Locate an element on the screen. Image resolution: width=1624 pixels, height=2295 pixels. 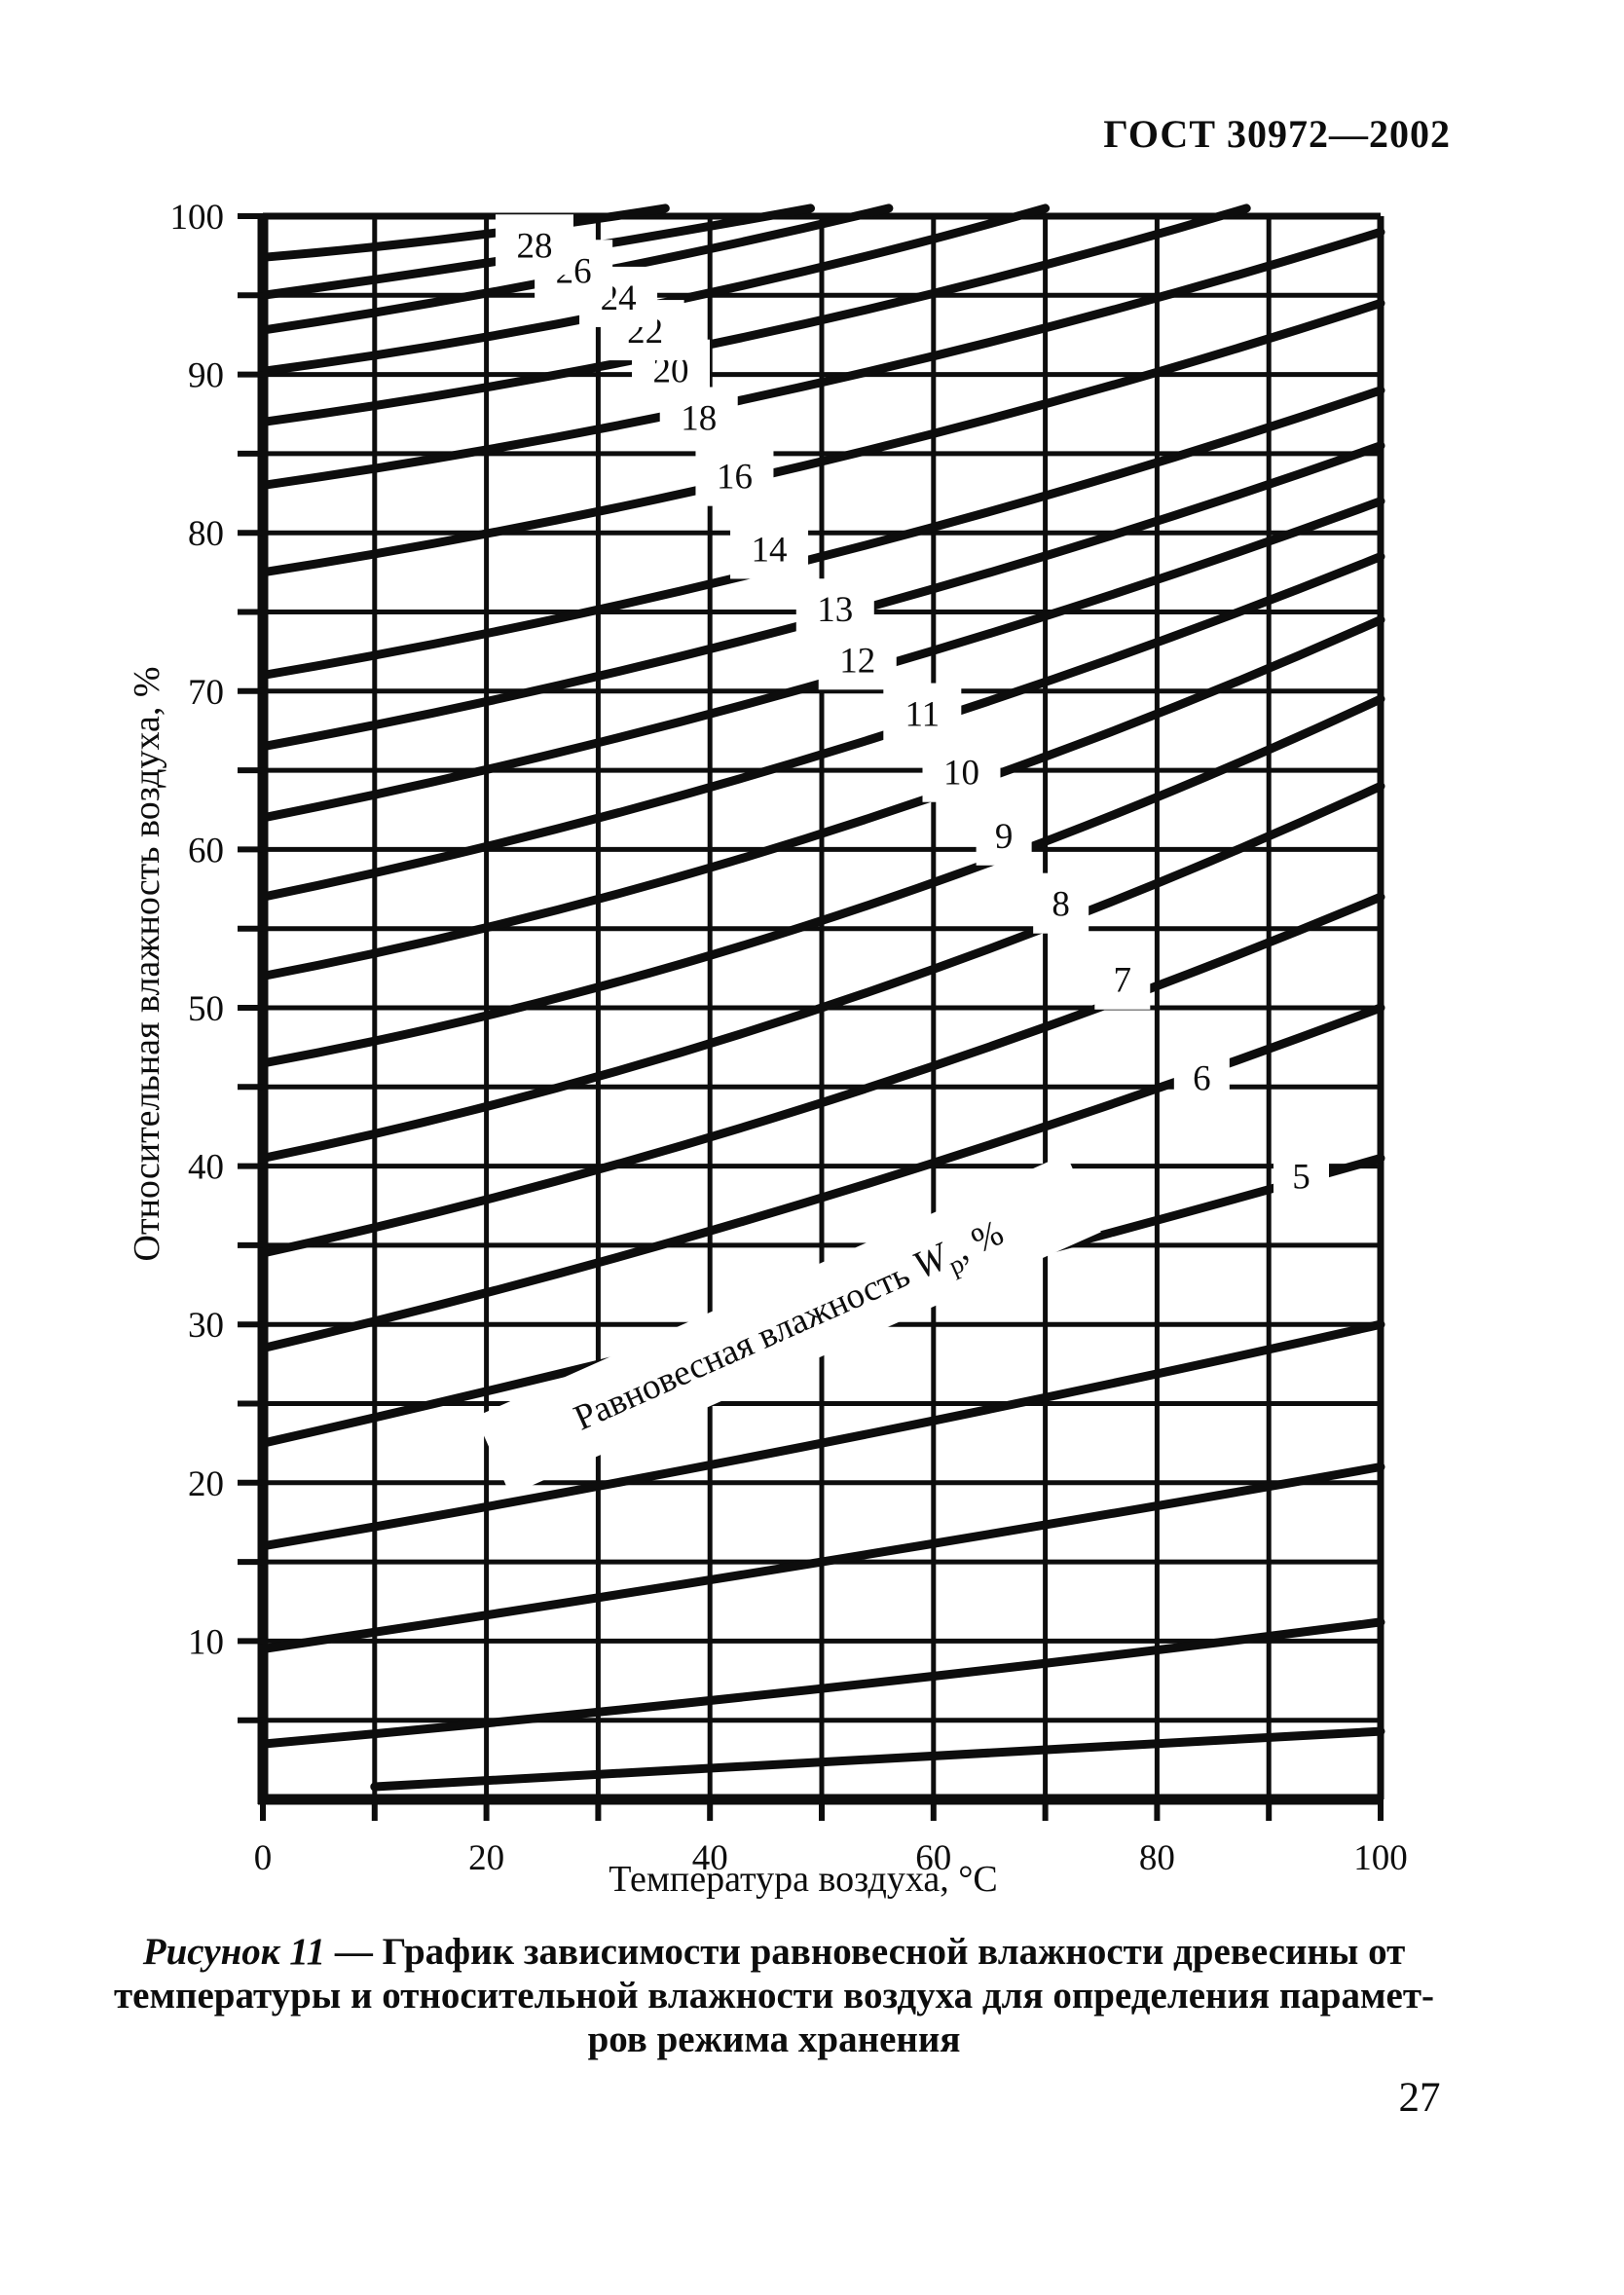
emc-curve-label-16: 16 is located at coordinates (735, 478).